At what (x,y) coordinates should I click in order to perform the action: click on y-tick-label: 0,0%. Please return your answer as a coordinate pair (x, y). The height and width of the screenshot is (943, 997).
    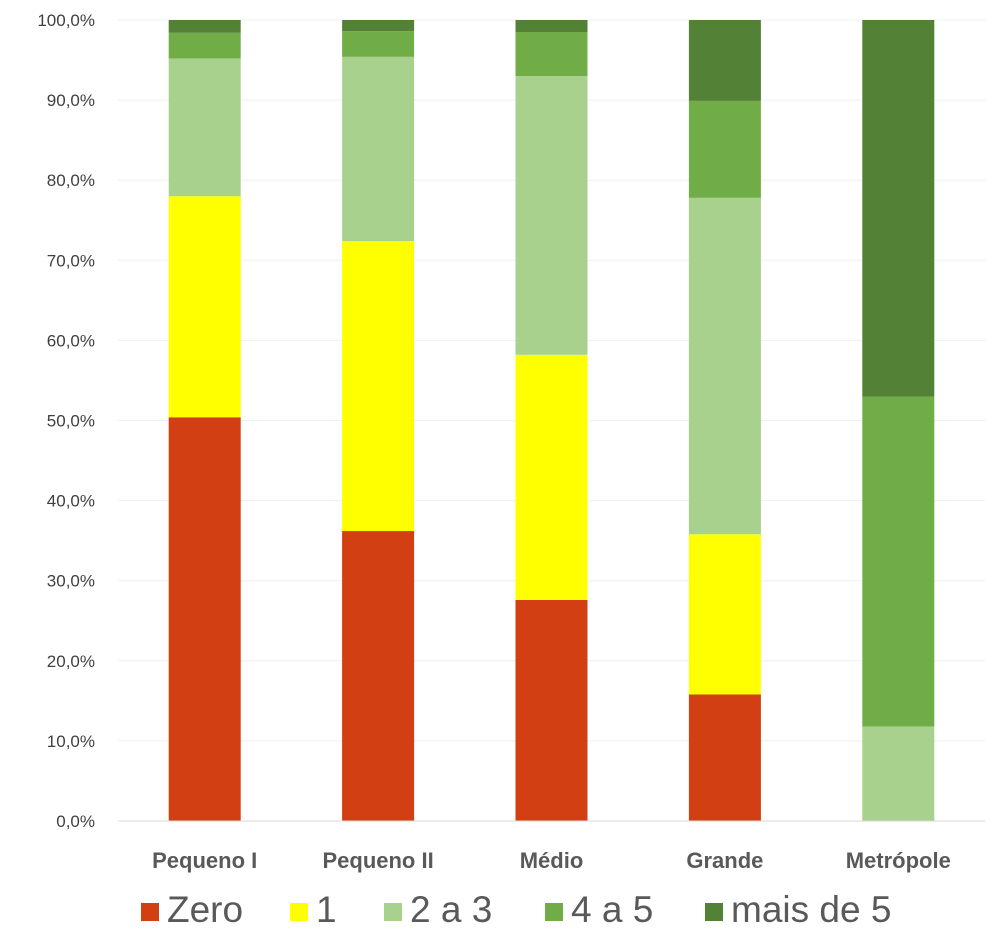
    Looking at the image, I should click on (75, 821).